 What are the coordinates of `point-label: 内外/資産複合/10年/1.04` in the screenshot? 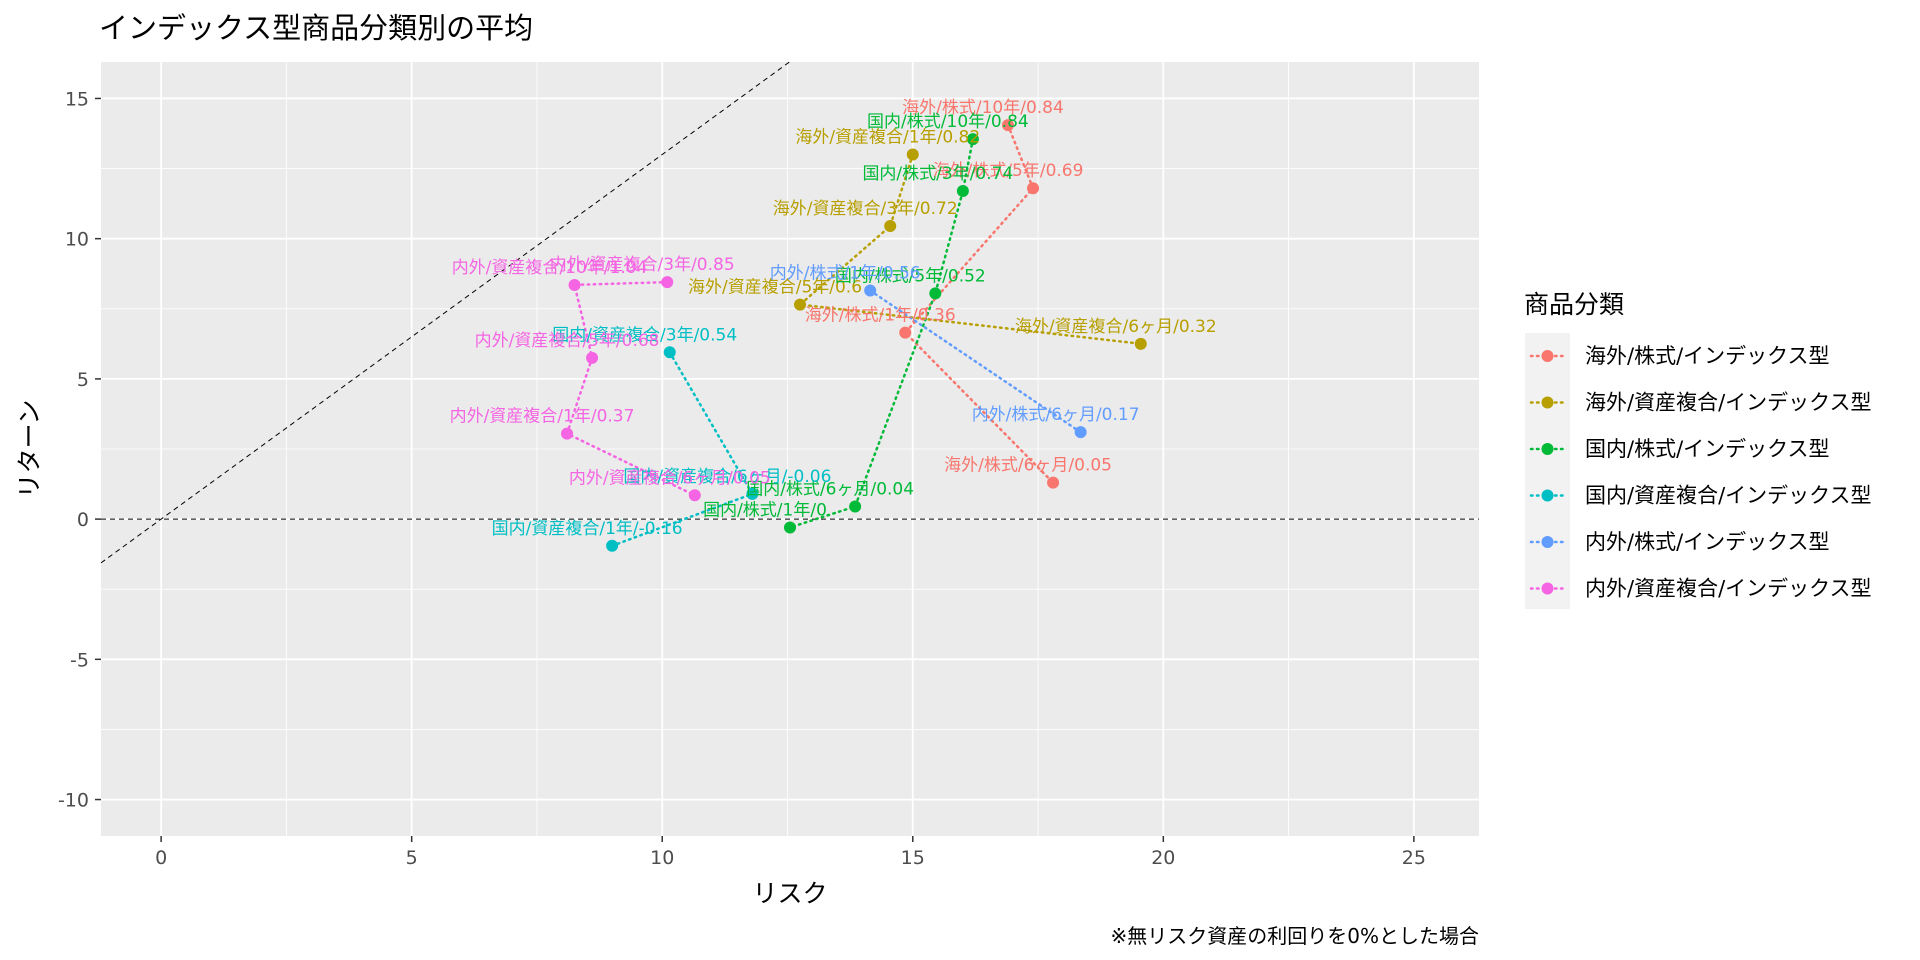 It's located at (550, 268).